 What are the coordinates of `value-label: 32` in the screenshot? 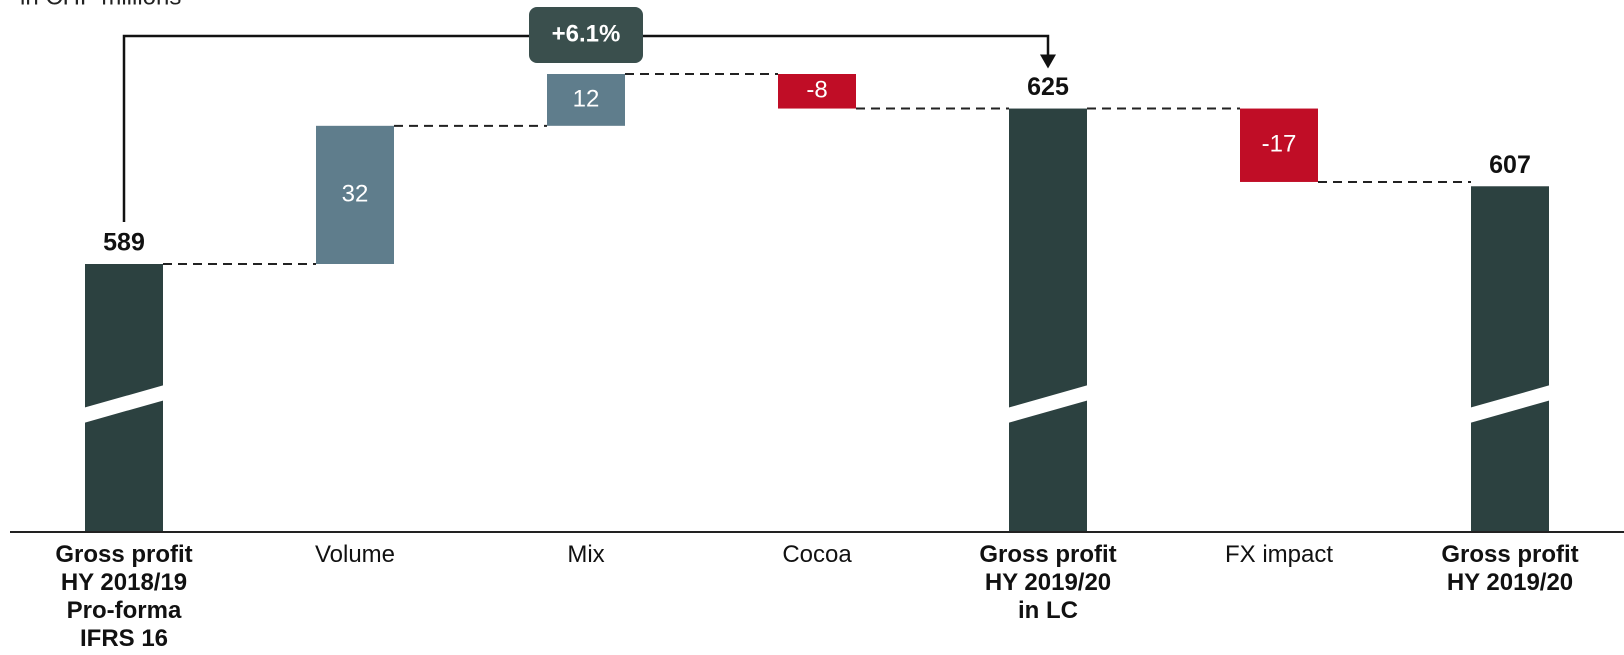 It's located at (355, 193).